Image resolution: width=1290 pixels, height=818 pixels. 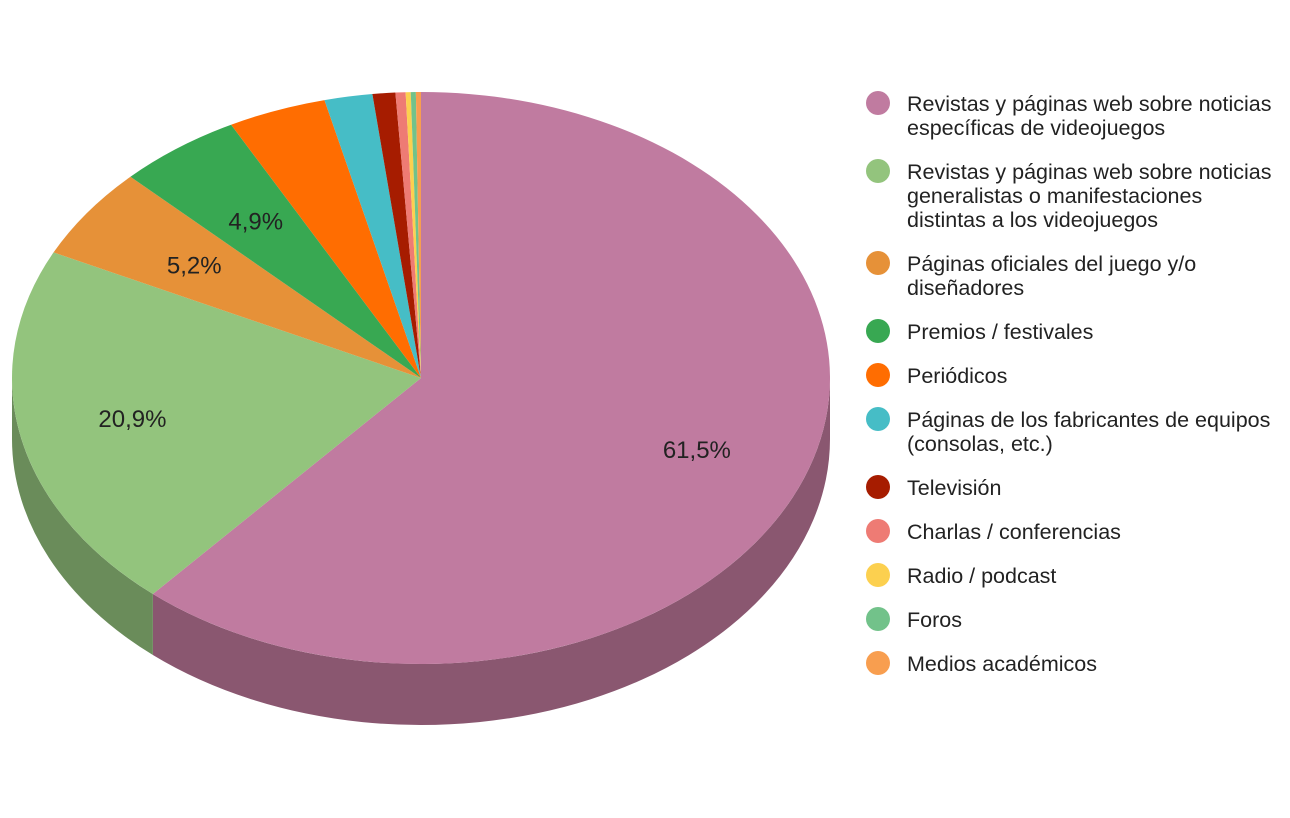 I want to click on legend-label: específicas de videojuegos, so click(x=1036, y=128).